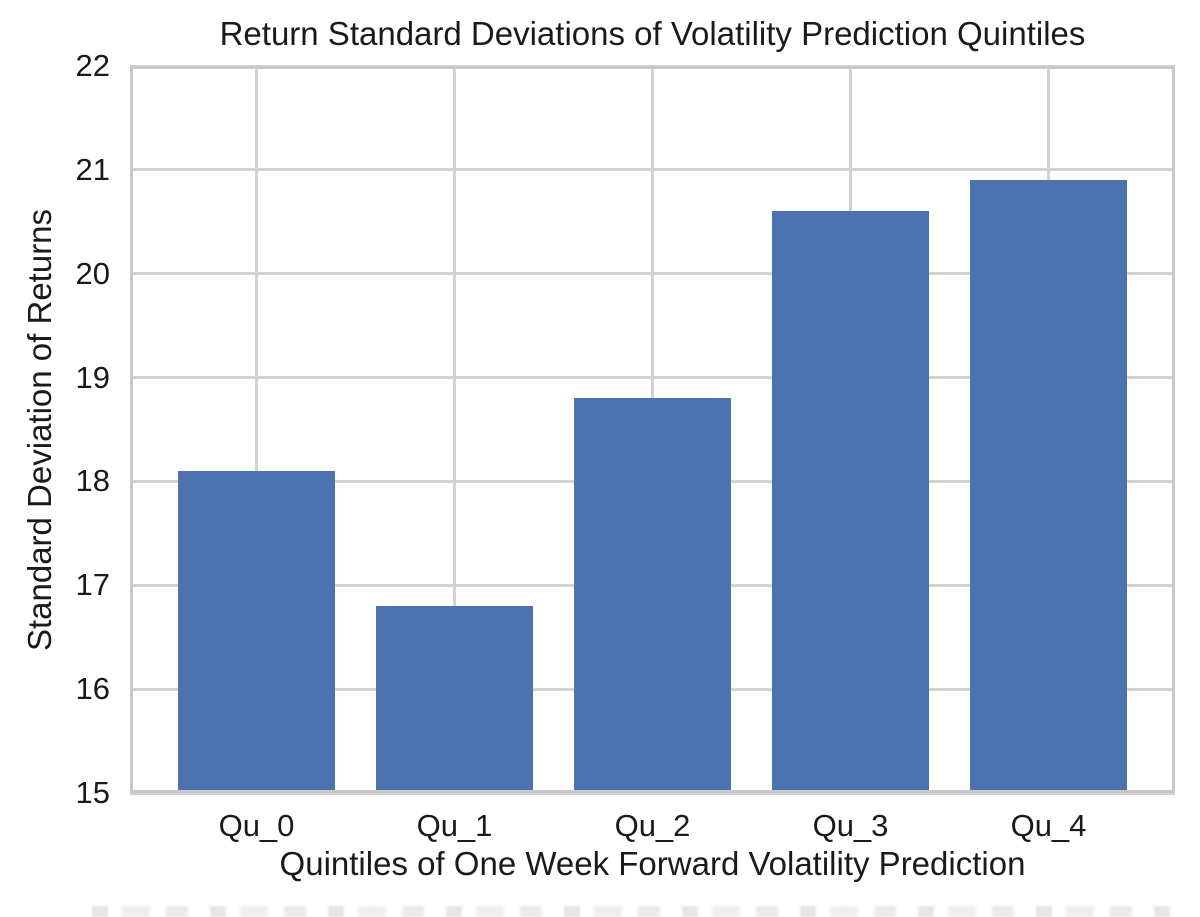 The width and height of the screenshot is (1200, 917). What do you see at coordinates (1048, 825) in the screenshot?
I see `x-tick-label: Qu_4` at bounding box center [1048, 825].